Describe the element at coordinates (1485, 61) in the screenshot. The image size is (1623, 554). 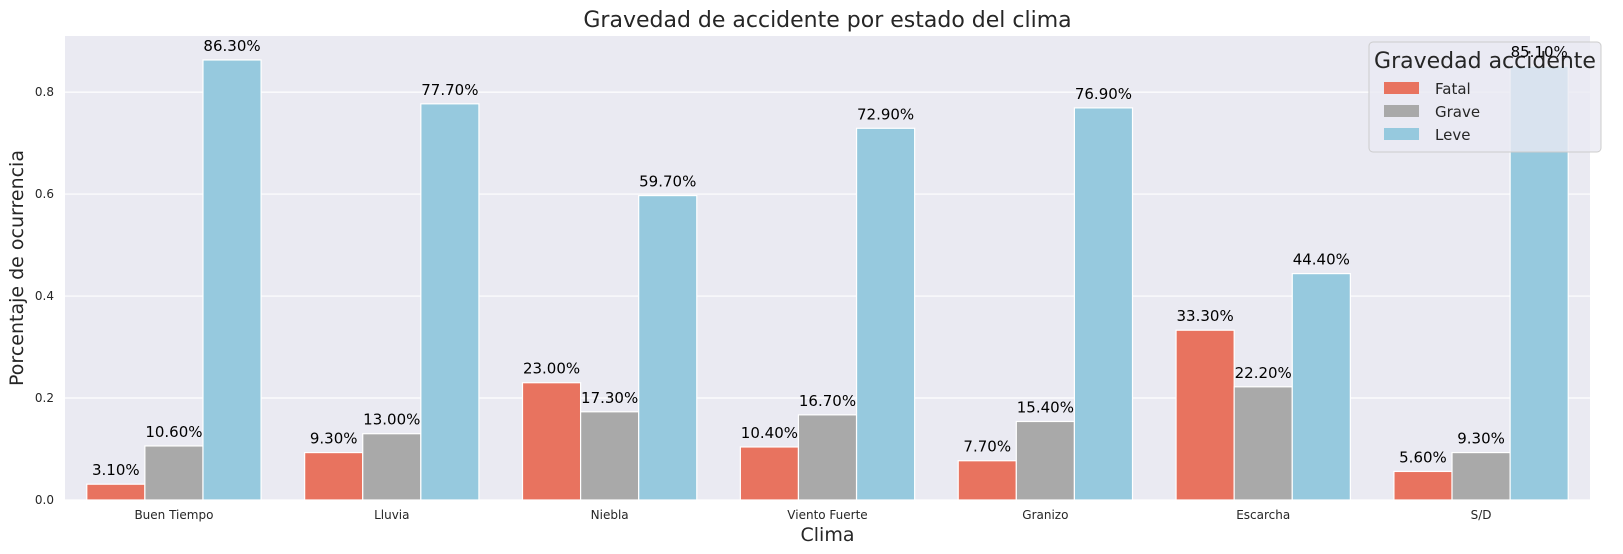
I see `legend-title: Gravedad accidente` at that location.